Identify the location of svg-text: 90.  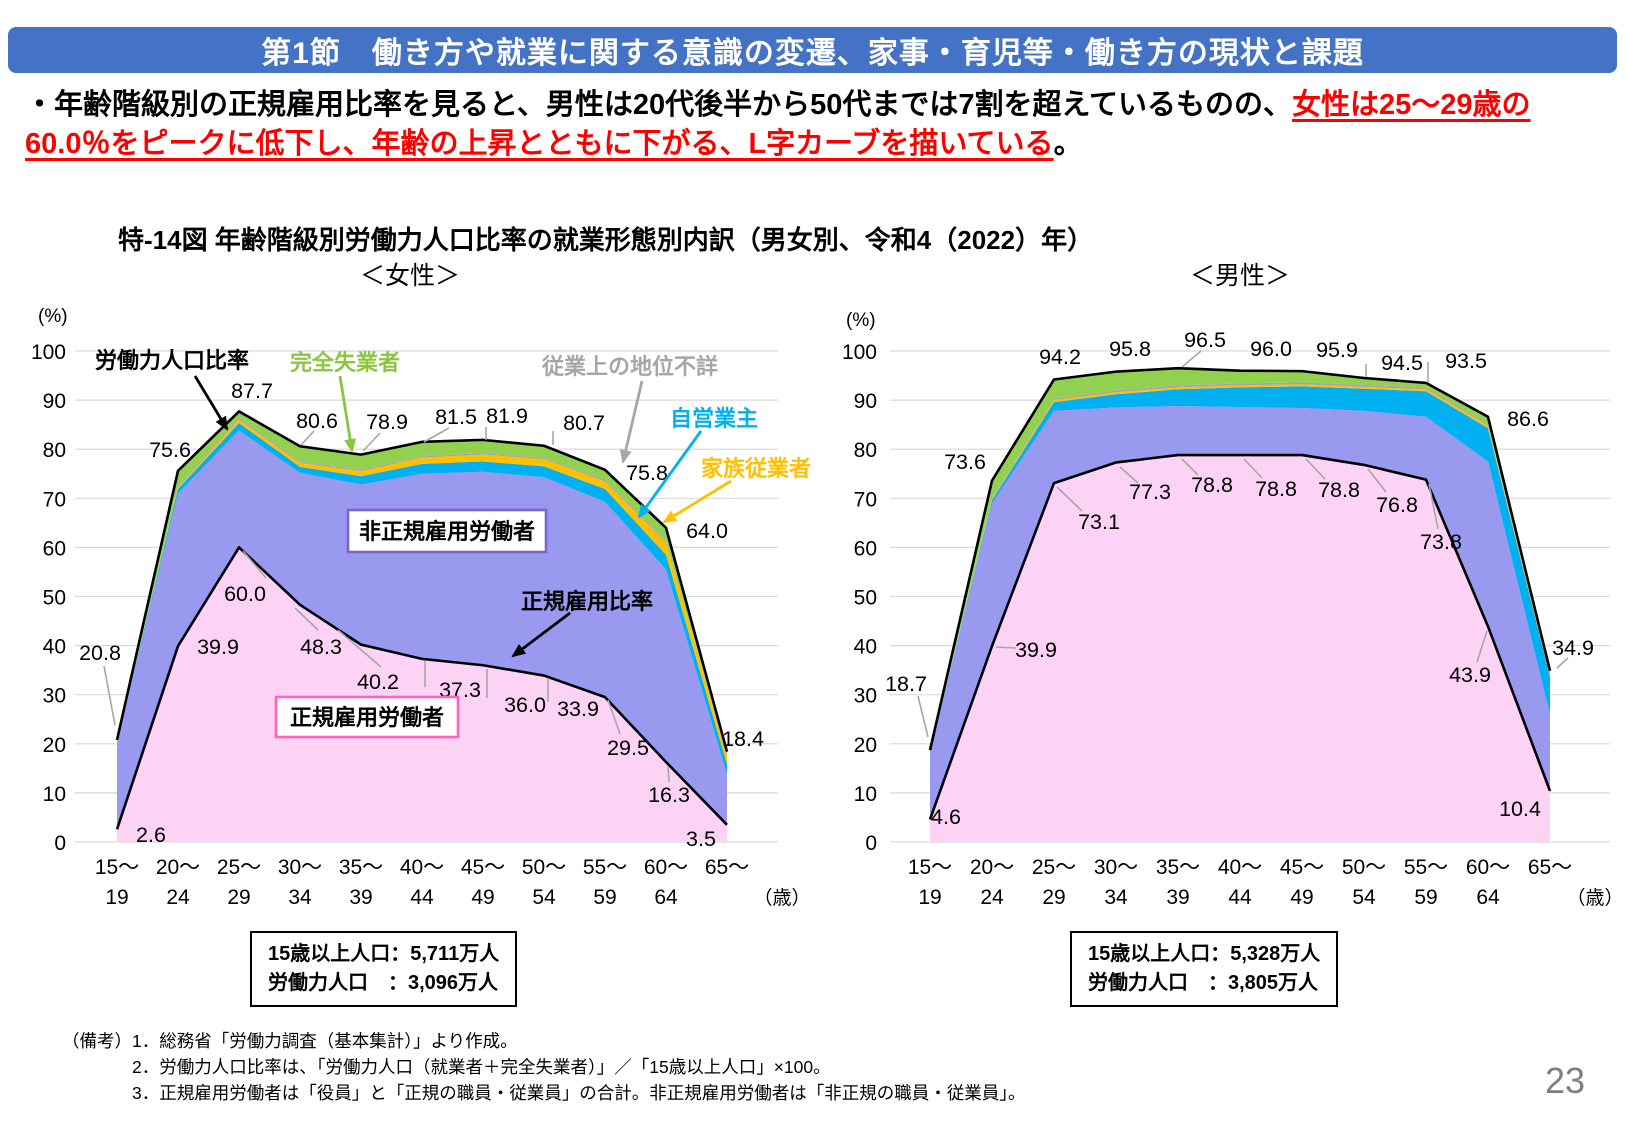
(54, 401).